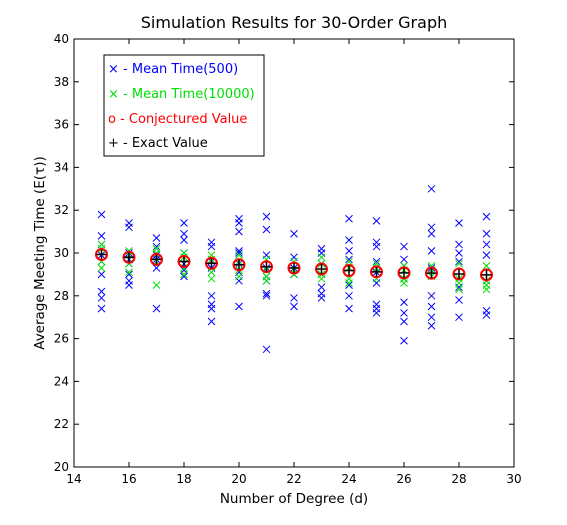 The height and width of the screenshot is (525, 567). I want to click on x-tick-label: 16, so click(128, 479).